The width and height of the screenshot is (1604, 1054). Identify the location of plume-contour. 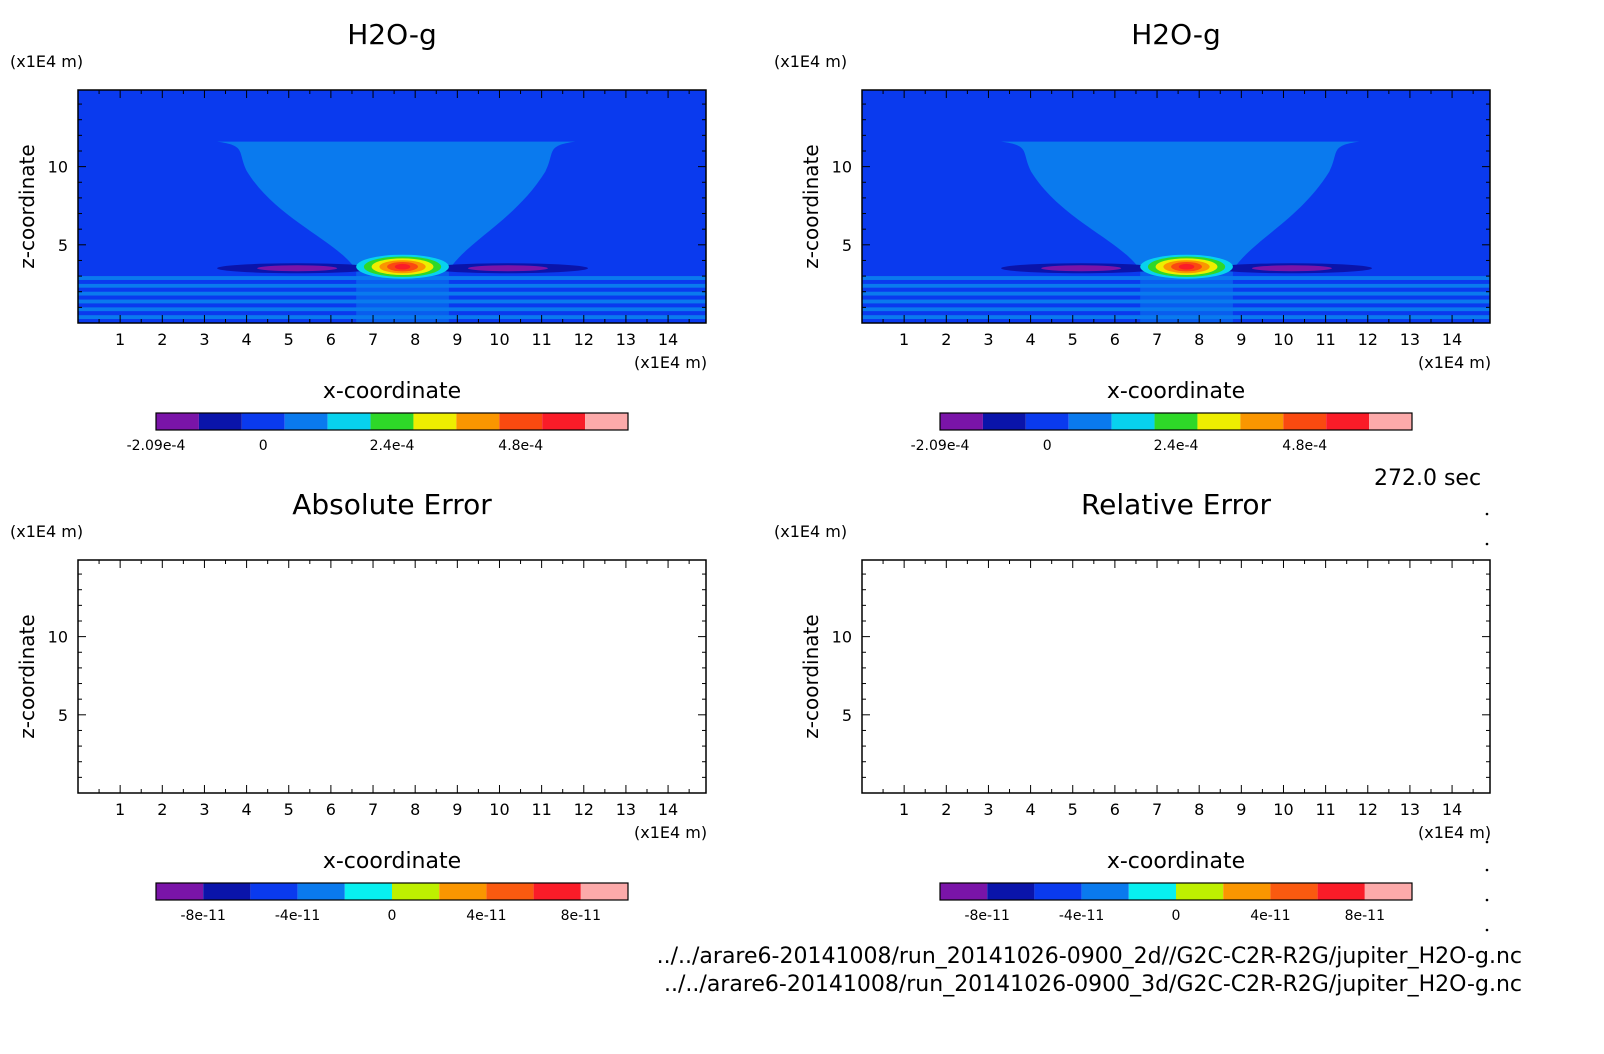
(1180, 205).